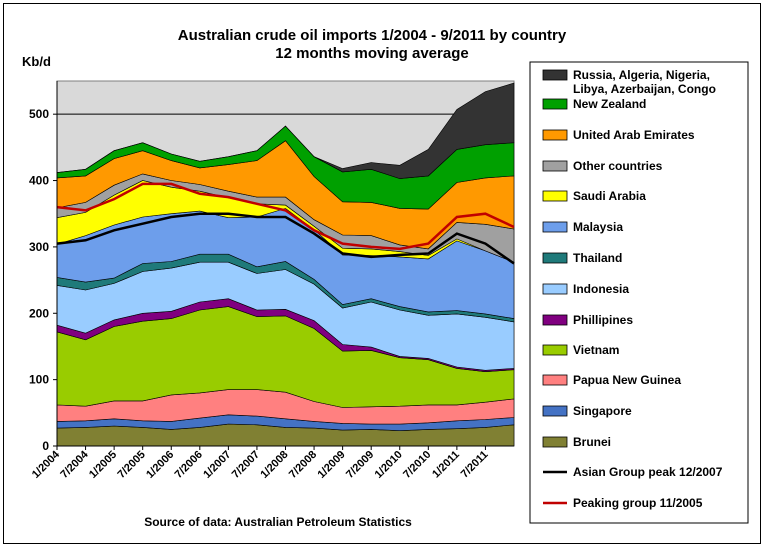 The width and height of the screenshot is (766, 549). What do you see at coordinates (475, 465) in the screenshot?
I see `x-tick-label: 7/2011` at bounding box center [475, 465].